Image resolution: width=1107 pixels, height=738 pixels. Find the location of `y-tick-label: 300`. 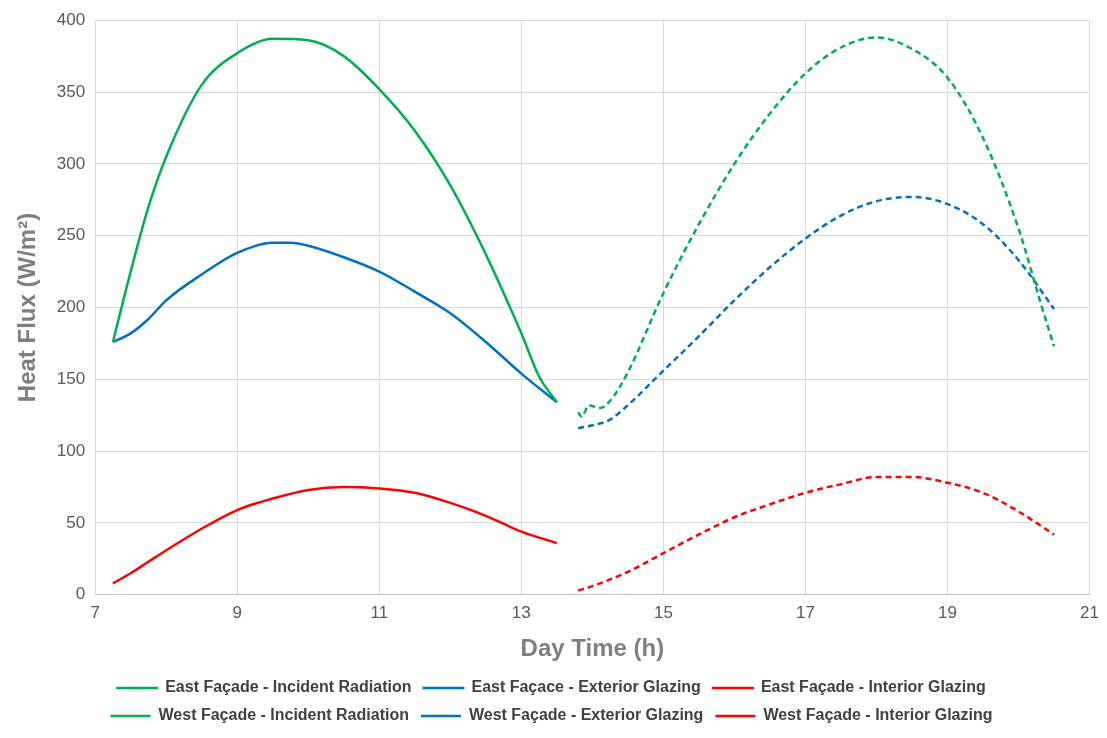

y-tick-label: 300 is located at coordinates (71, 163).